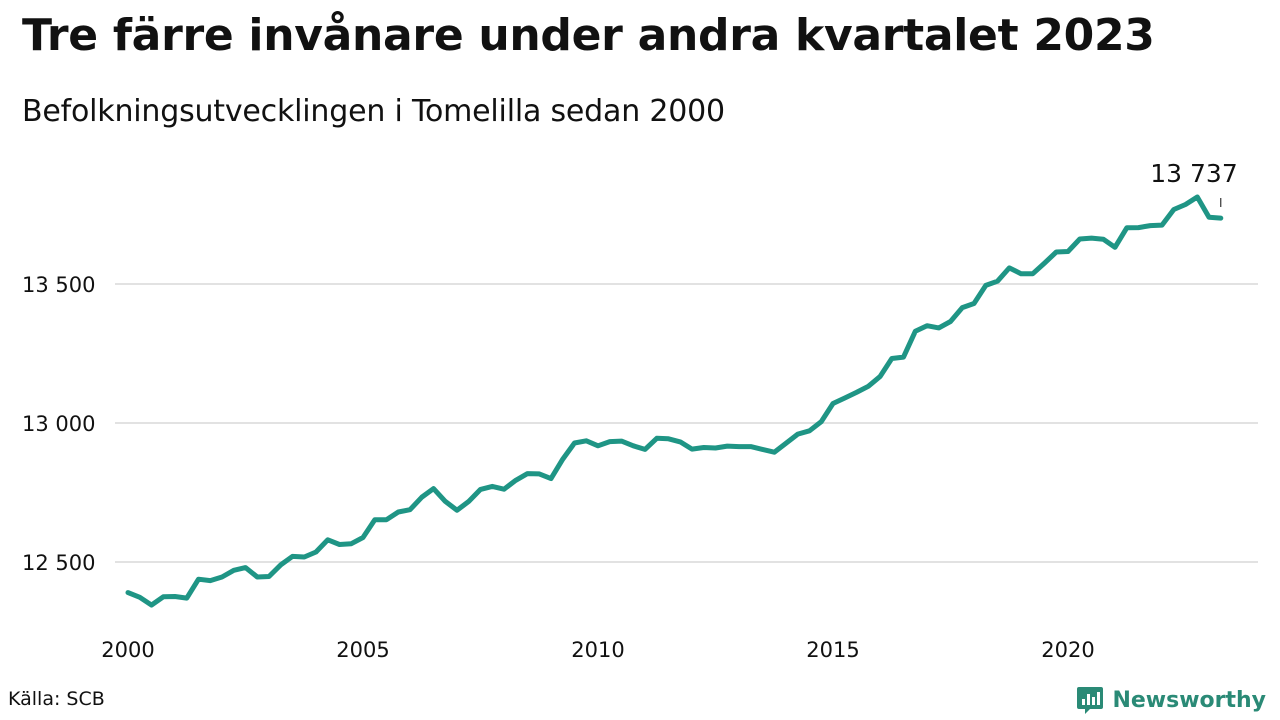 The width and height of the screenshot is (1280, 720). I want to click on x-axis: 2000 2005 2010 2015 2020, so click(597, 650).